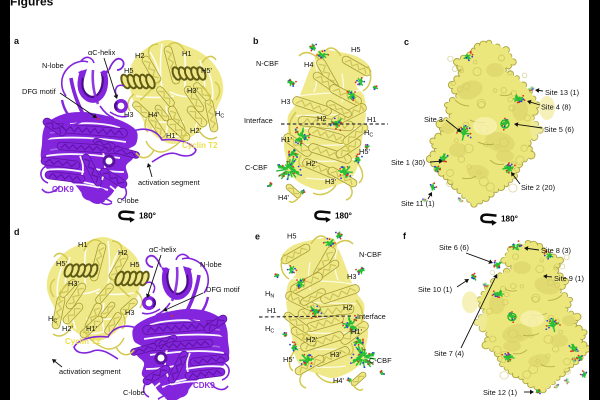  Describe the element at coordinates (559, 129) in the screenshot. I see `svg-text: Site 5 (6)` at that location.